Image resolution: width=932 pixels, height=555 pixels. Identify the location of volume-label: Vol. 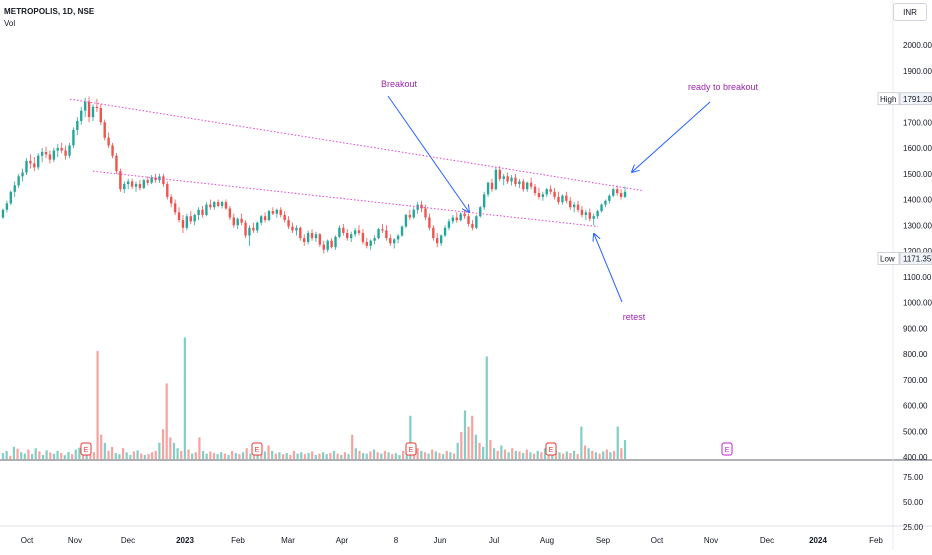
(10, 23).